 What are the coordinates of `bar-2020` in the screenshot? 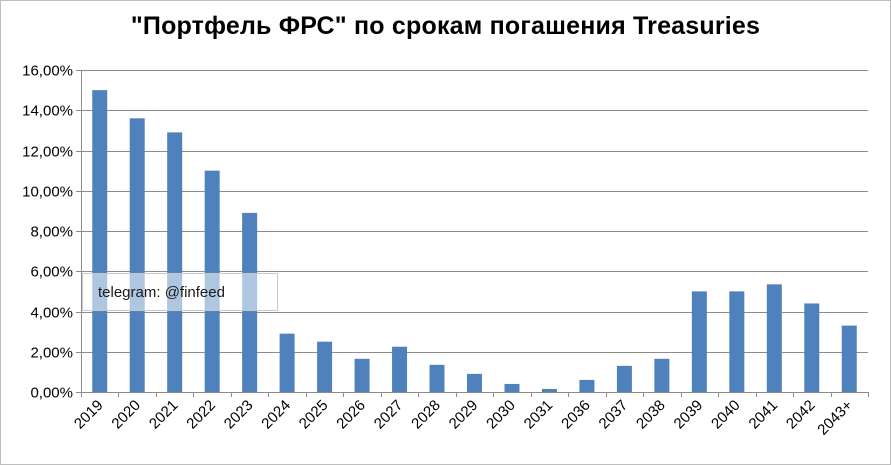 It's located at (137, 255).